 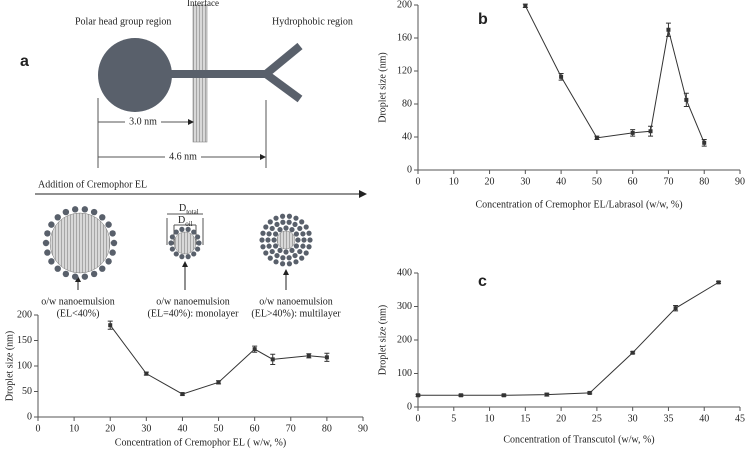 I want to click on oil-core, so click(x=286, y=240).